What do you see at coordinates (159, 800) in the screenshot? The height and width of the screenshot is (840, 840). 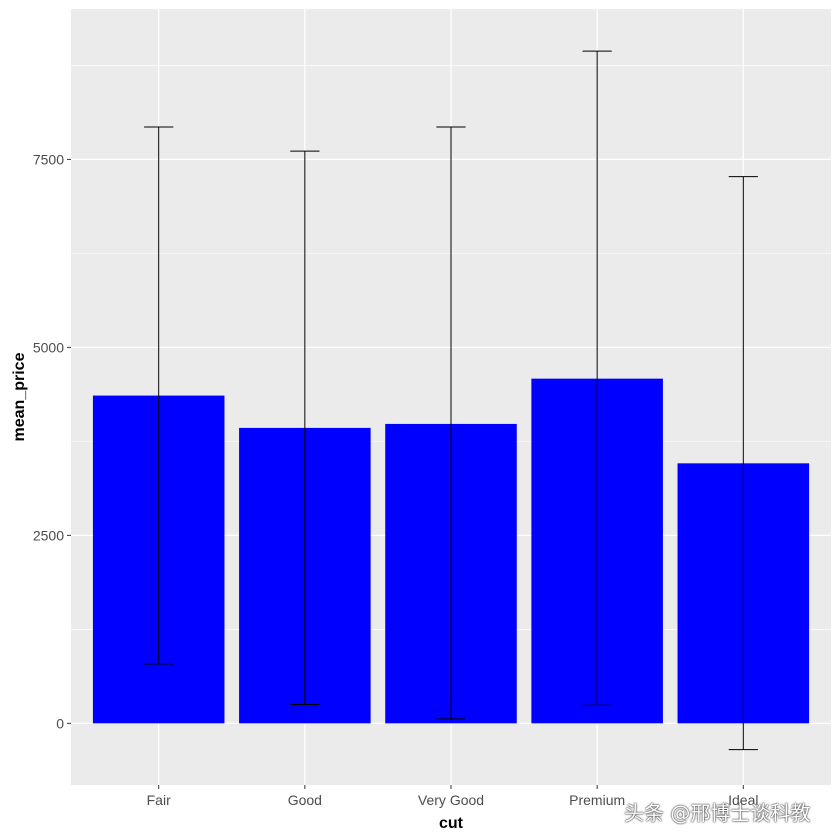 I see `x-tick-label: Fair` at bounding box center [159, 800].